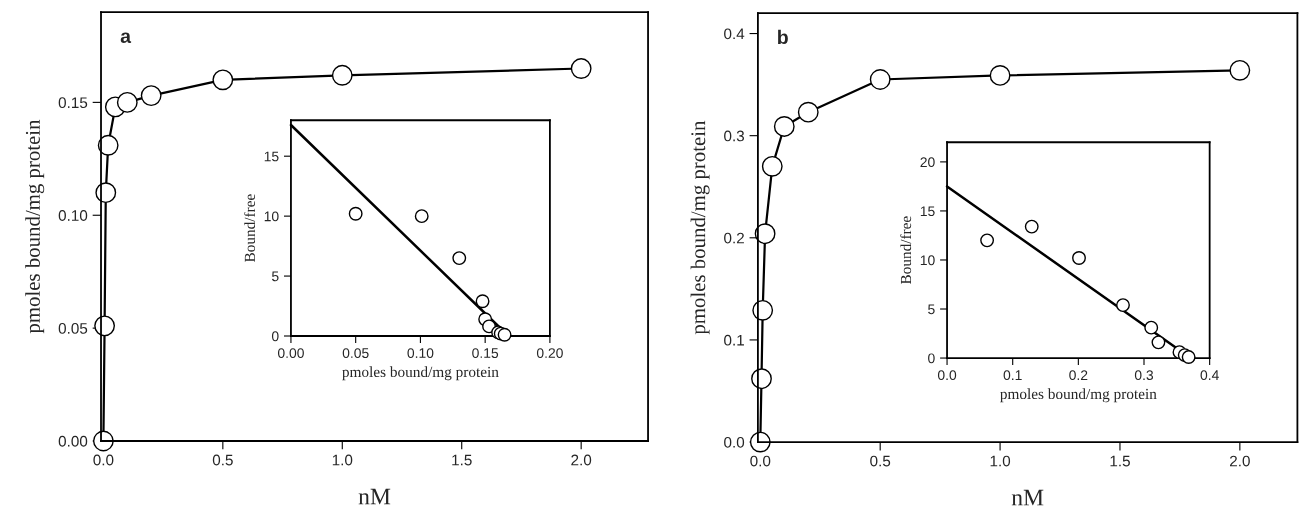  Describe the element at coordinates (734, 136) in the screenshot. I see `y-tick-label: 0.3` at that location.